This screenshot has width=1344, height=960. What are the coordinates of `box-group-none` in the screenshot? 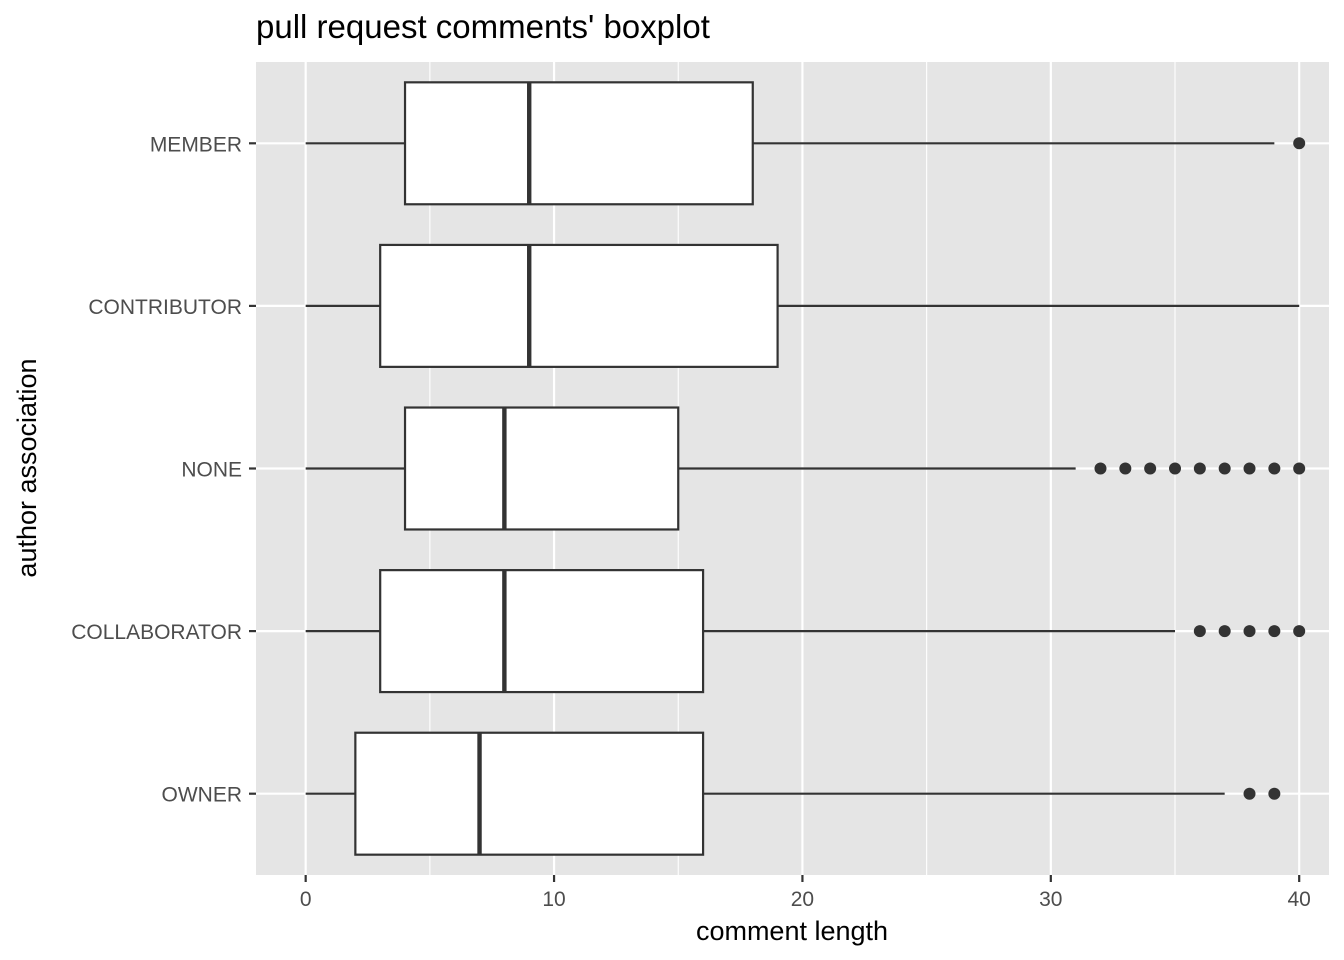 It's located at (805, 468).